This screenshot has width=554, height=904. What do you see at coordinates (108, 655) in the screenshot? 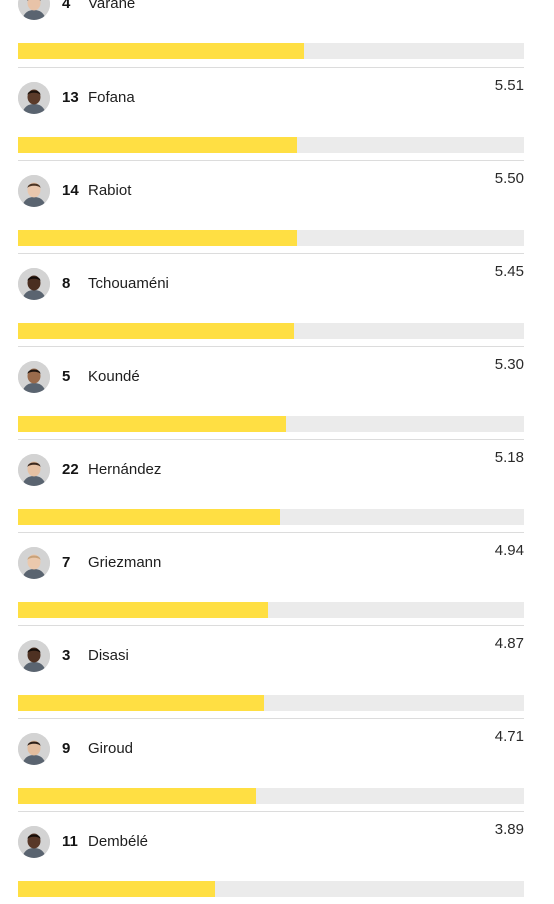
I see `player-name: Disasi` at bounding box center [108, 655].